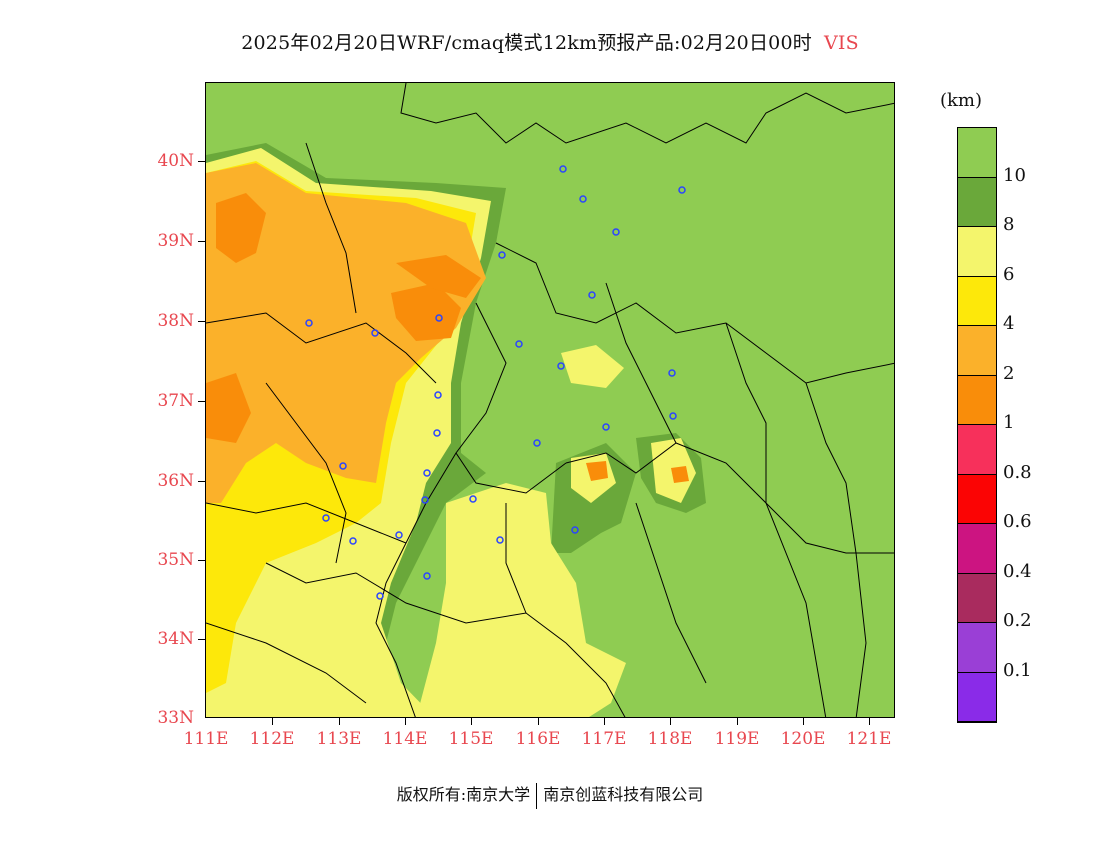 The height and width of the screenshot is (850, 1100). I want to click on colorbar-label: 6, so click(1009, 274).